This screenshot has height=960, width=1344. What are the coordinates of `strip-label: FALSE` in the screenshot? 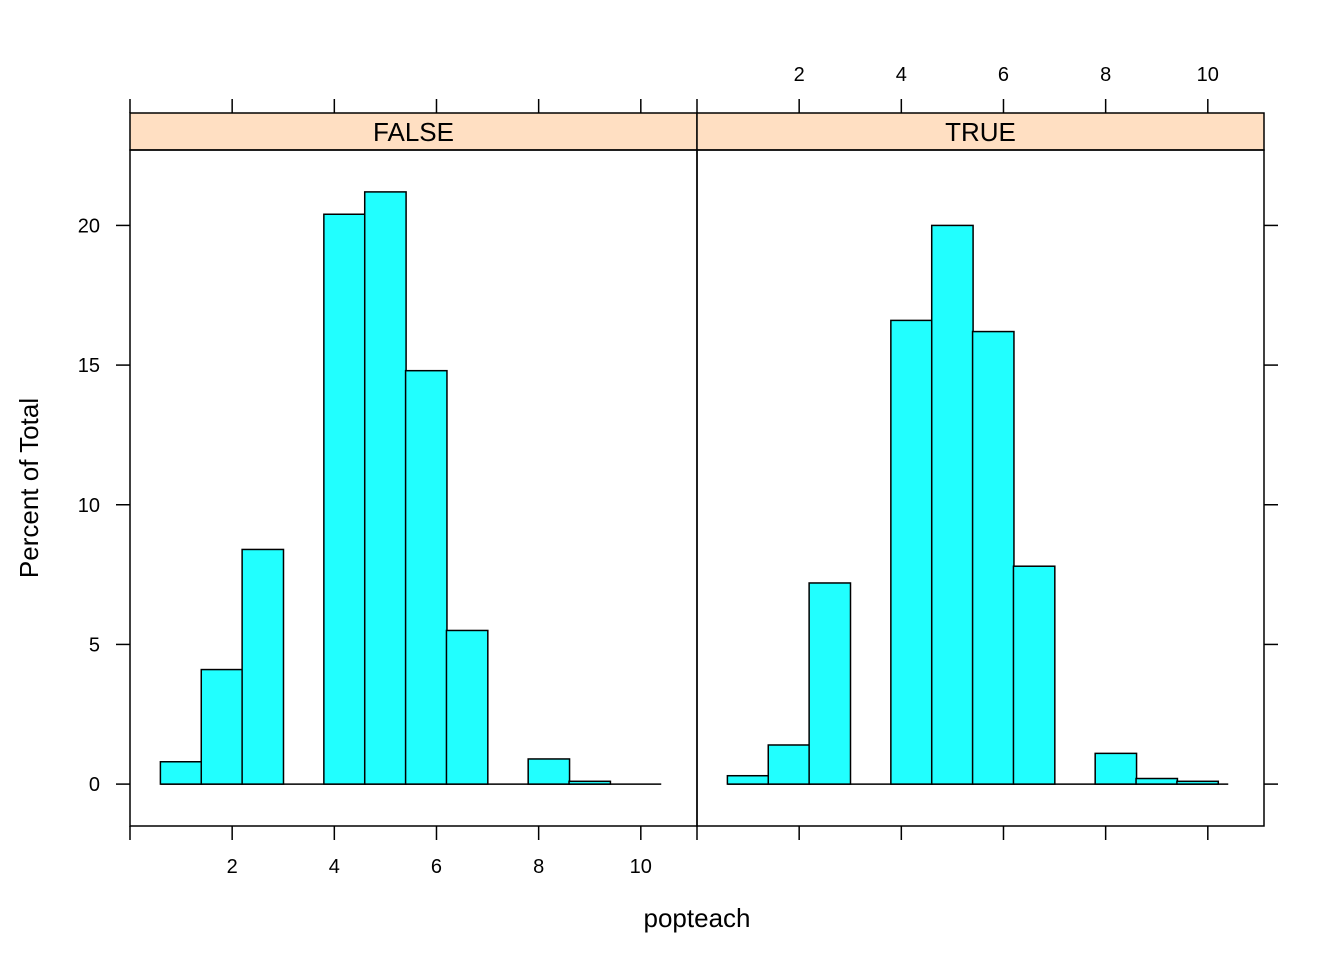 It's located at (413, 132).